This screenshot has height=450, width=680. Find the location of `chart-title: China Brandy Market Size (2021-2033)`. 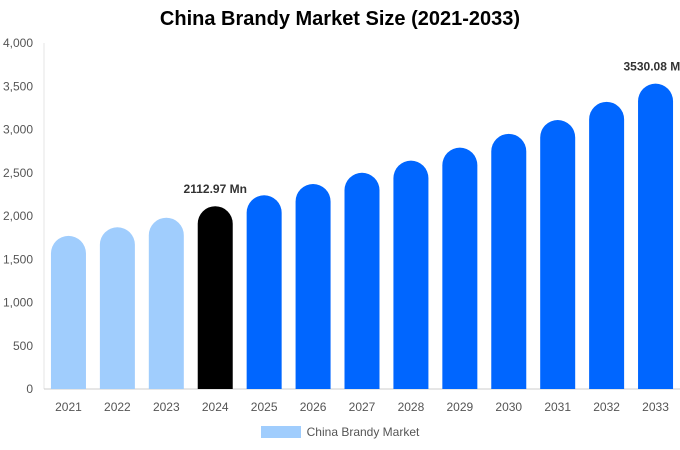

chart-title: China Brandy Market Size (2021-2033) is located at coordinates (340, 19).